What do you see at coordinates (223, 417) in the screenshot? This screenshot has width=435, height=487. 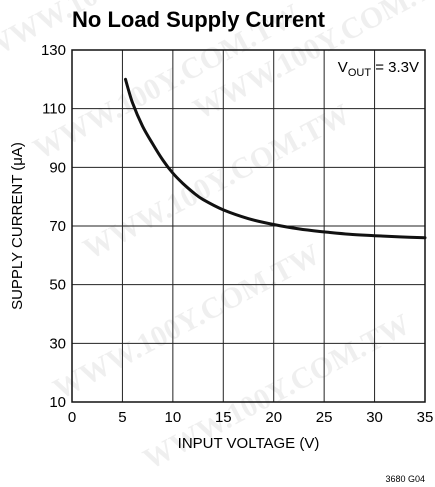 I see `x-tick-label: 15` at bounding box center [223, 417].